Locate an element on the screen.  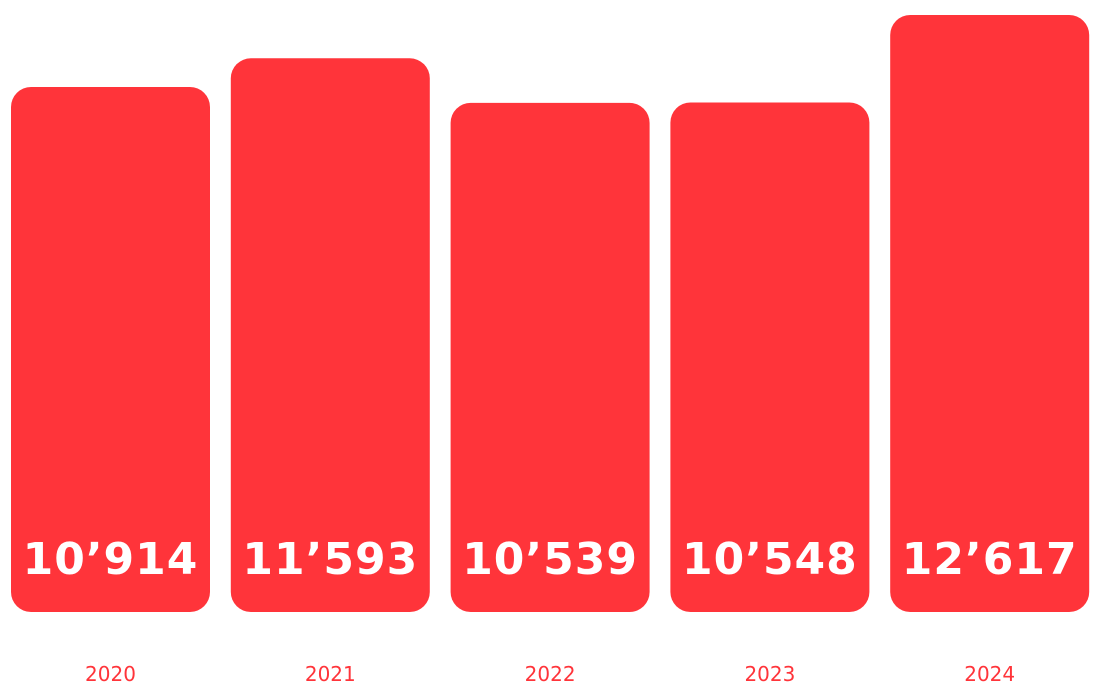
bar-value-label-2021: 11’593 is located at coordinates (330, 559).